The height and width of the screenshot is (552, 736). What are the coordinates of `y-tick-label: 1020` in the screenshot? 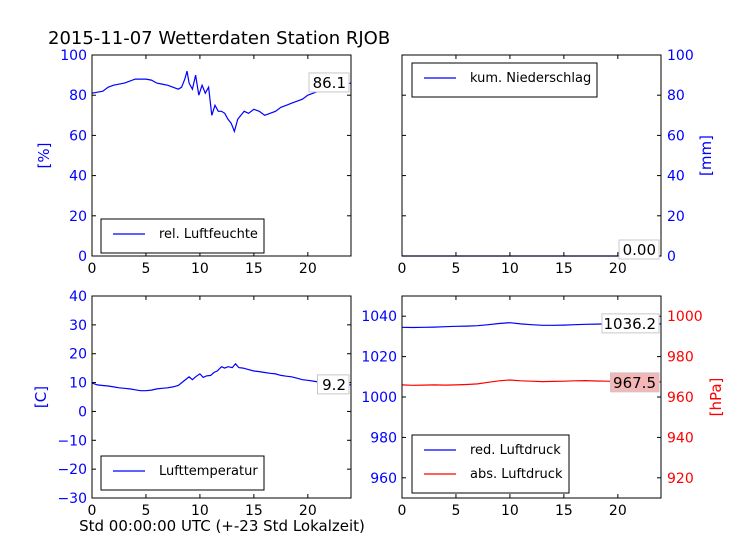 It's located at (379, 358).